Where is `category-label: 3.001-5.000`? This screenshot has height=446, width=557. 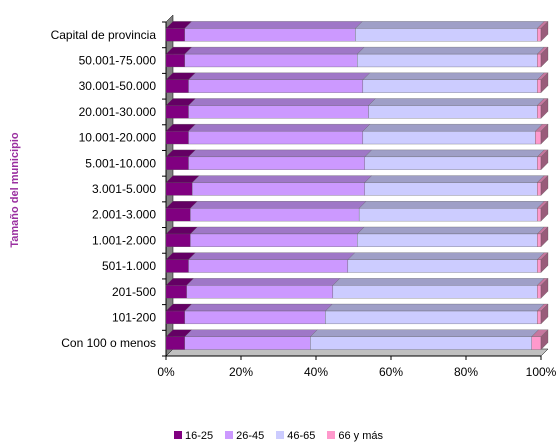 category-label: 3.001-5.000 is located at coordinates (124, 189).